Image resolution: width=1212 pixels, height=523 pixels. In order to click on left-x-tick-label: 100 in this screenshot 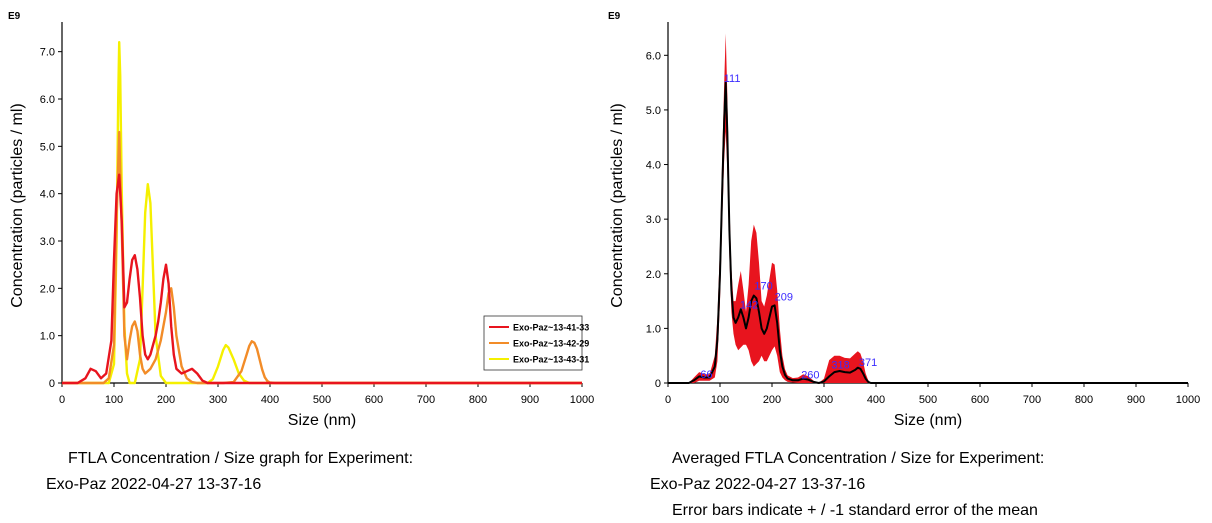, I will do `click(114, 400)`.